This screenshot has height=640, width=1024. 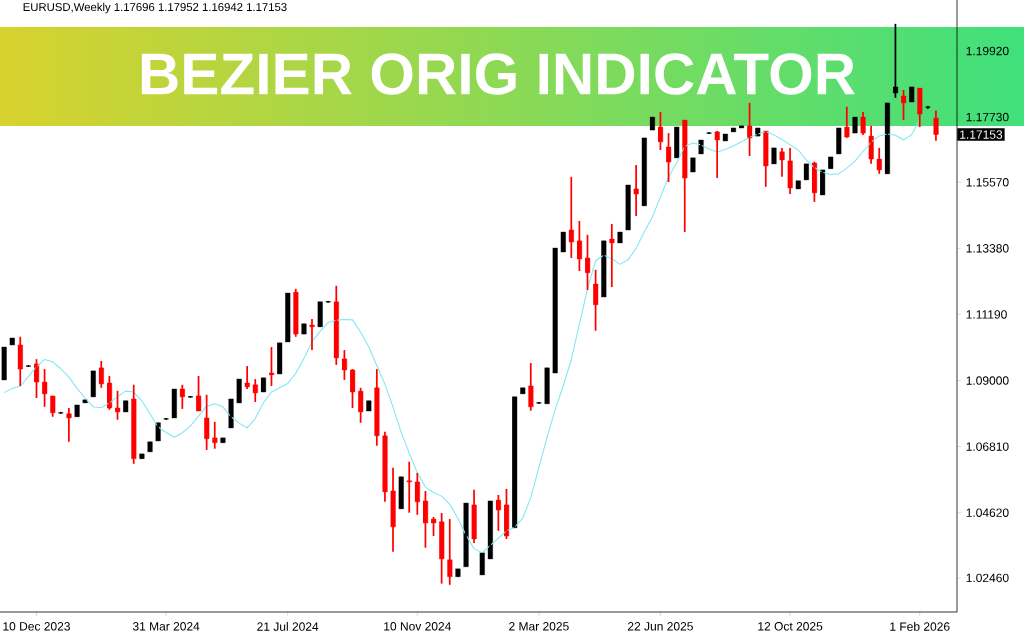 I want to click on y-tick-label: 1.19920, so click(x=987, y=51).